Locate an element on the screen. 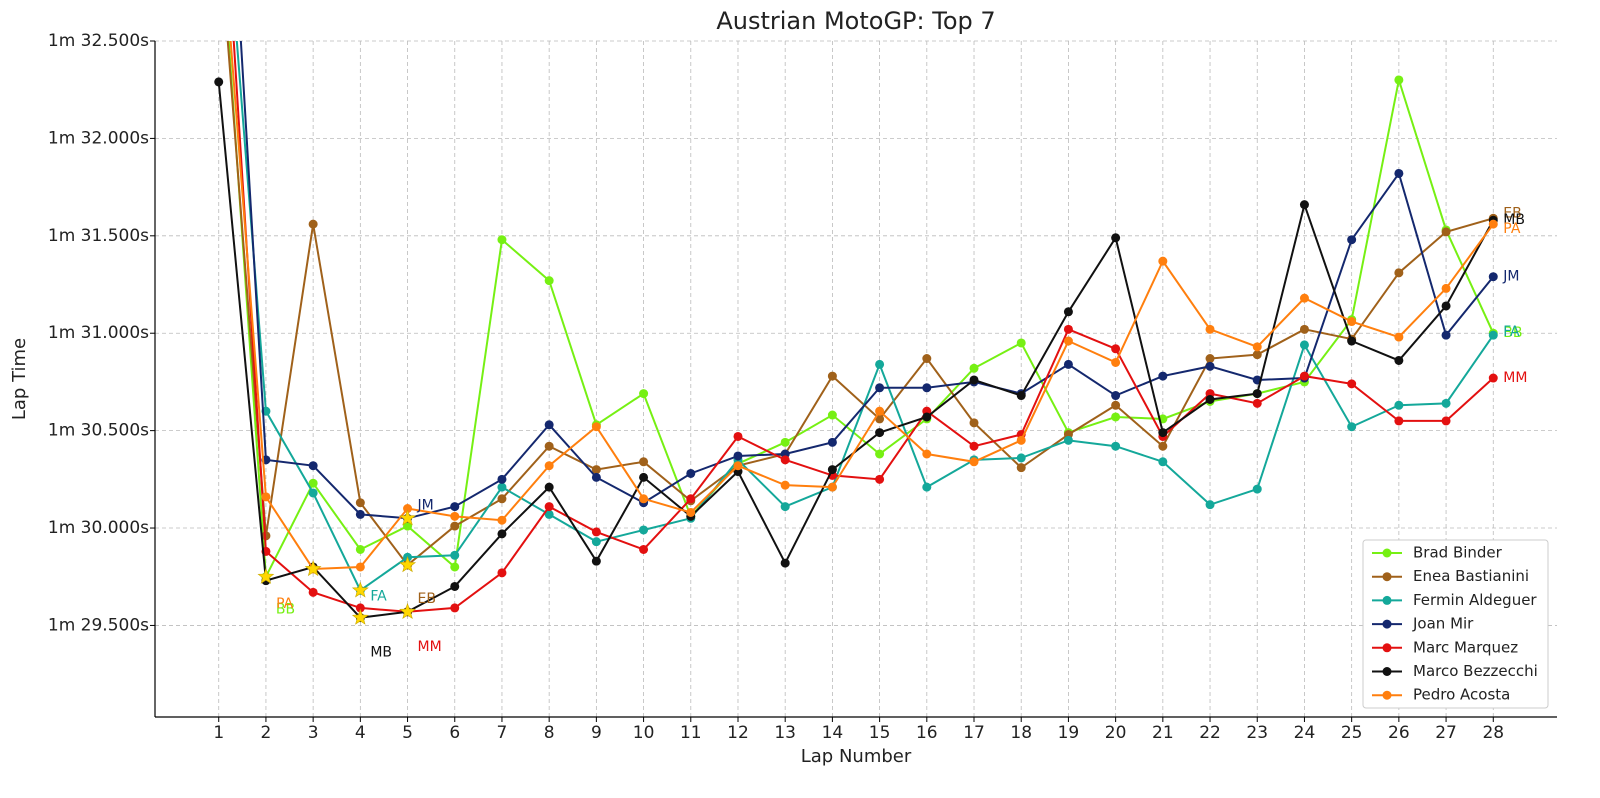 The height and width of the screenshot is (798, 1600). legend-label: Joan Mir is located at coordinates (1443, 624).